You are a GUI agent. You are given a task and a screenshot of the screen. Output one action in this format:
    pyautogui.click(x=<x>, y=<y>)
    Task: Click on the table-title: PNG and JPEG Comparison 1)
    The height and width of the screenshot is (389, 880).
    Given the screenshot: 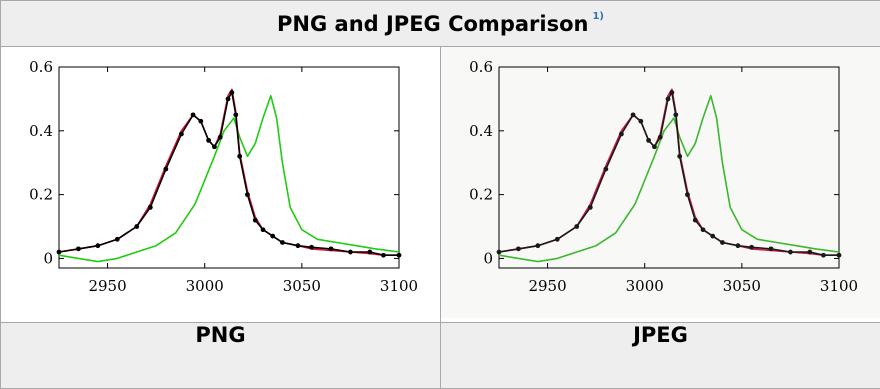 What is the action you would take?
    pyautogui.click(x=440, y=24)
    